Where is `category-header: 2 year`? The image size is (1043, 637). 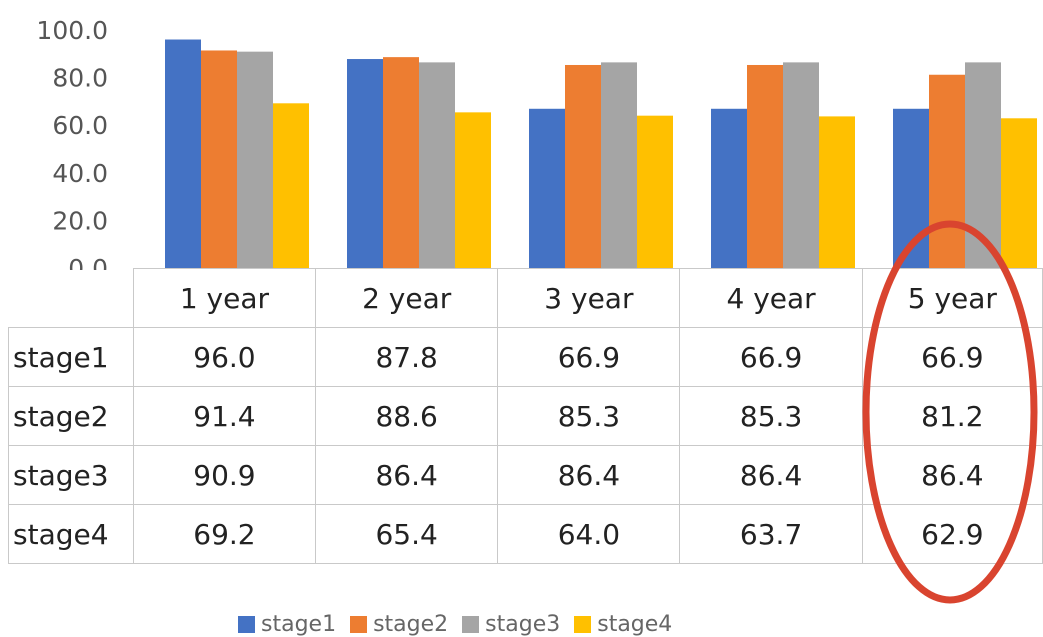 category-header: 2 year is located at coordinates (407, 298).